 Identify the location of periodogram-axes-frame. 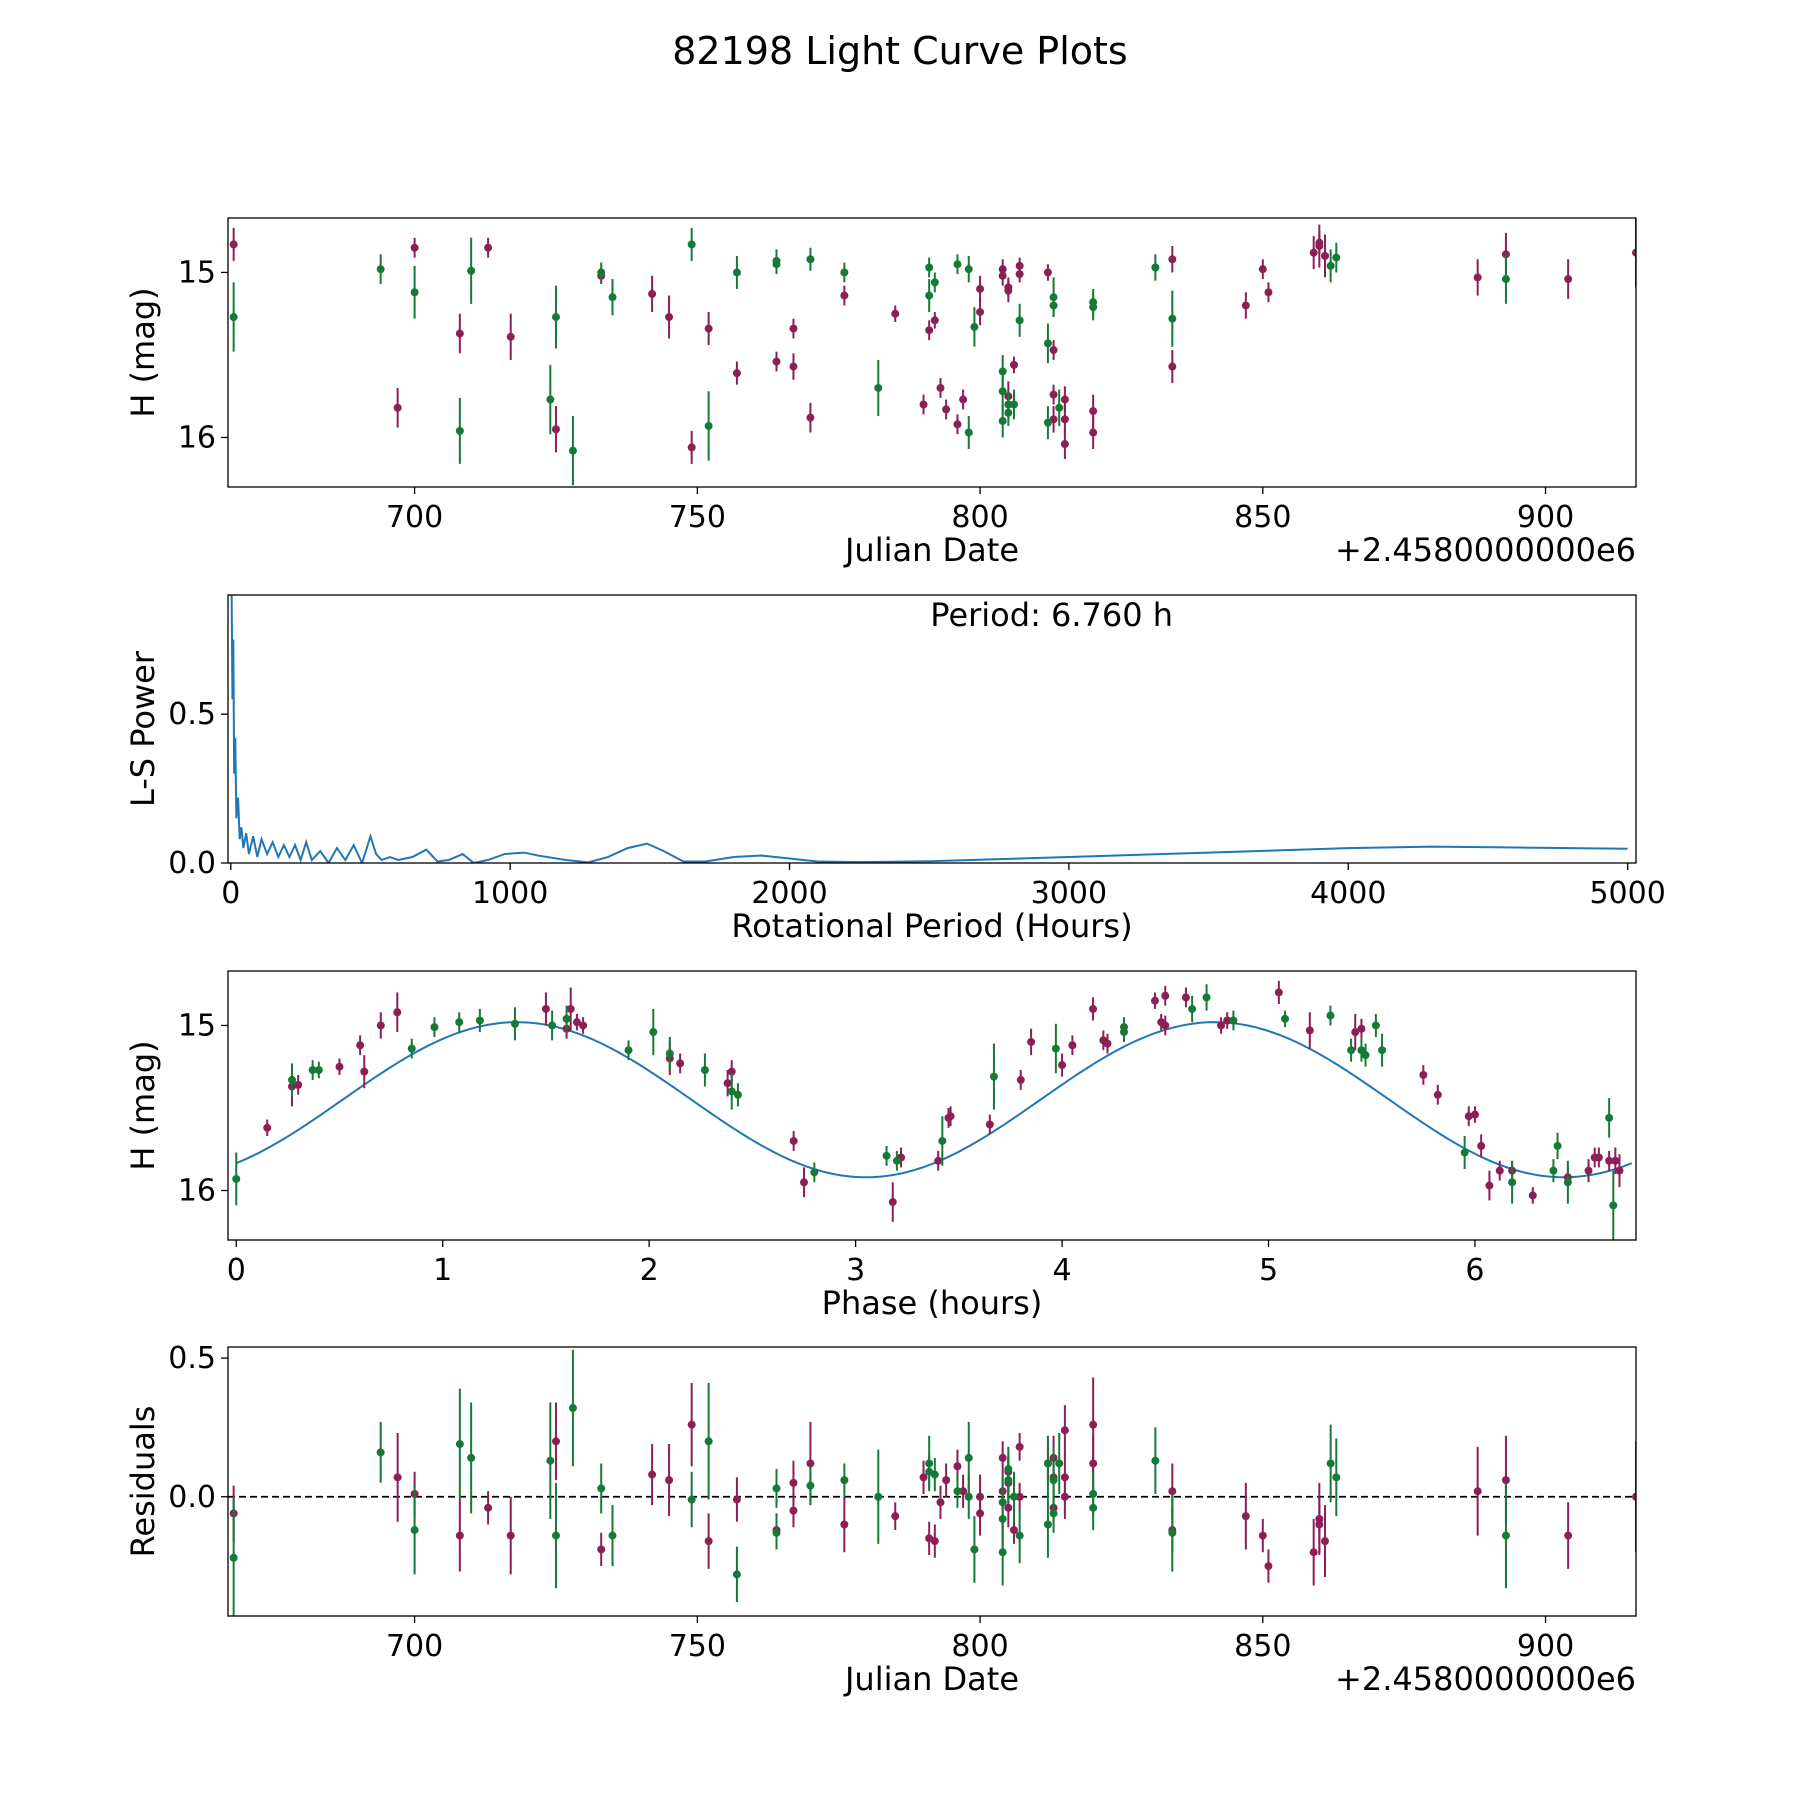
(932, 729).